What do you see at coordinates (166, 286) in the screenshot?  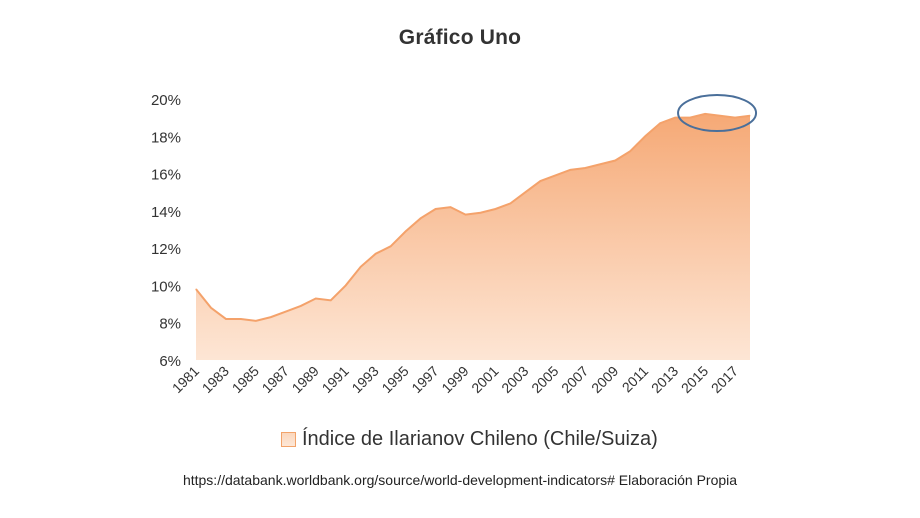 I see `y-tick-label: 10%` at bounding box center [166, 286].